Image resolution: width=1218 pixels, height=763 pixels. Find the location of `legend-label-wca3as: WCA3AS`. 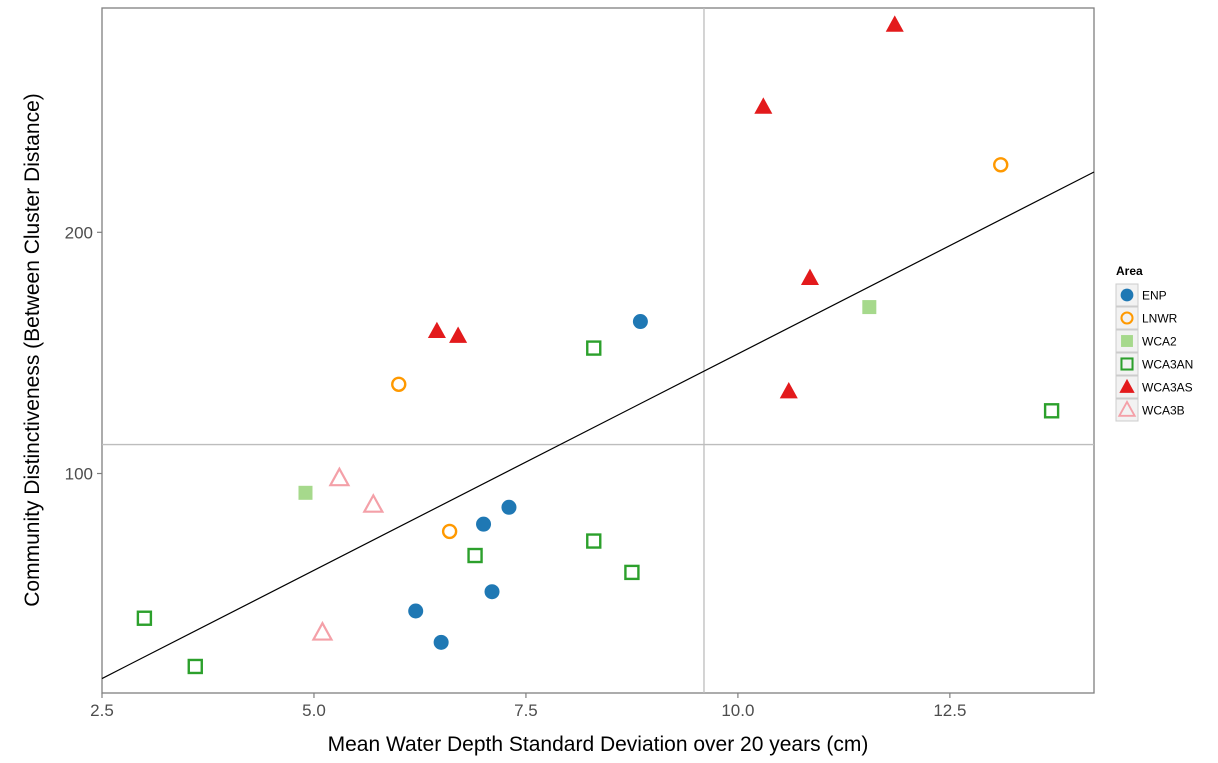

legend-label-wca3as: WCA3AS is located at coordinates (1167, 388).